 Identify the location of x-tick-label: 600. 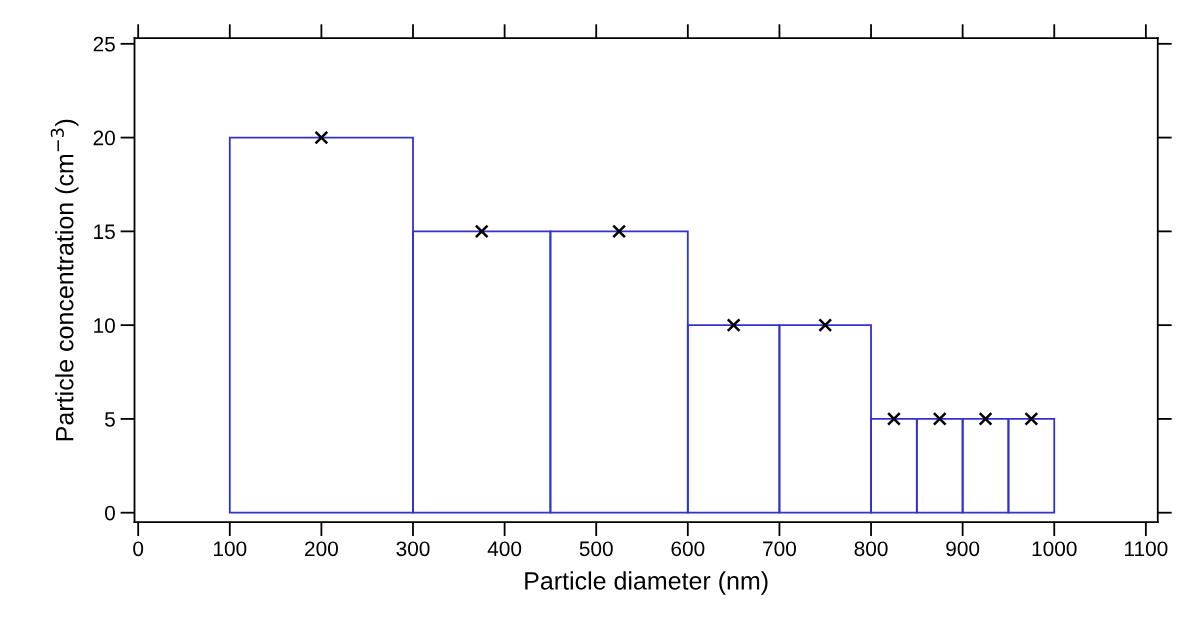
(688, 549).